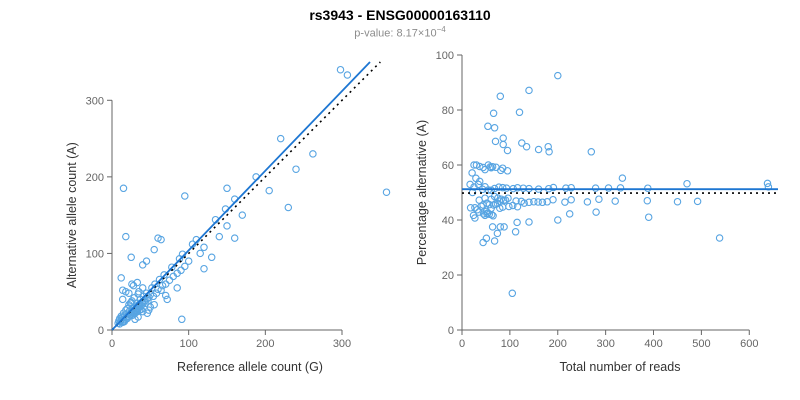 The image size is (800, 400). What do you see at coordinates (400, 15) in the screenshot?
I see `chart-title: rs3943 - ENSG00000163110` at bounding box center [400, 15].